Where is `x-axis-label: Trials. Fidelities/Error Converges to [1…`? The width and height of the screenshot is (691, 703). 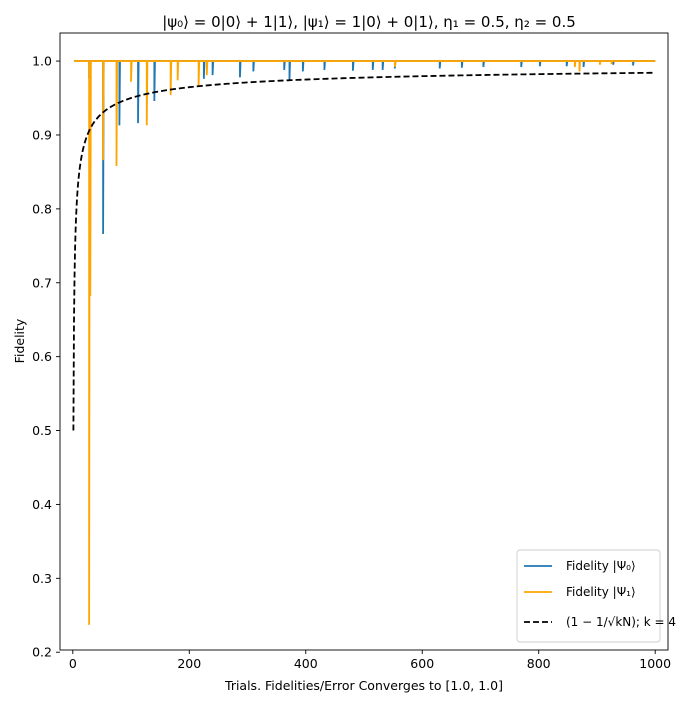 x-axis-label: Trials. Fidelities/Error Converges to [1… is located at coordinates (363, 685).